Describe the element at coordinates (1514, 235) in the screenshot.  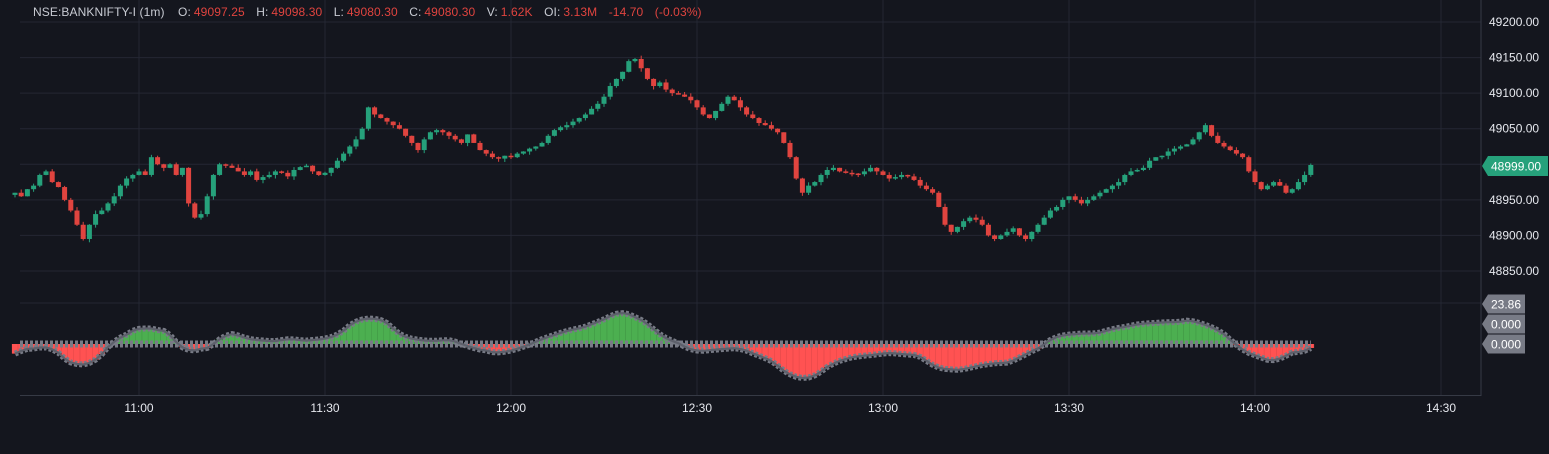
I see `price-tick-label: 48900.00` at that location.